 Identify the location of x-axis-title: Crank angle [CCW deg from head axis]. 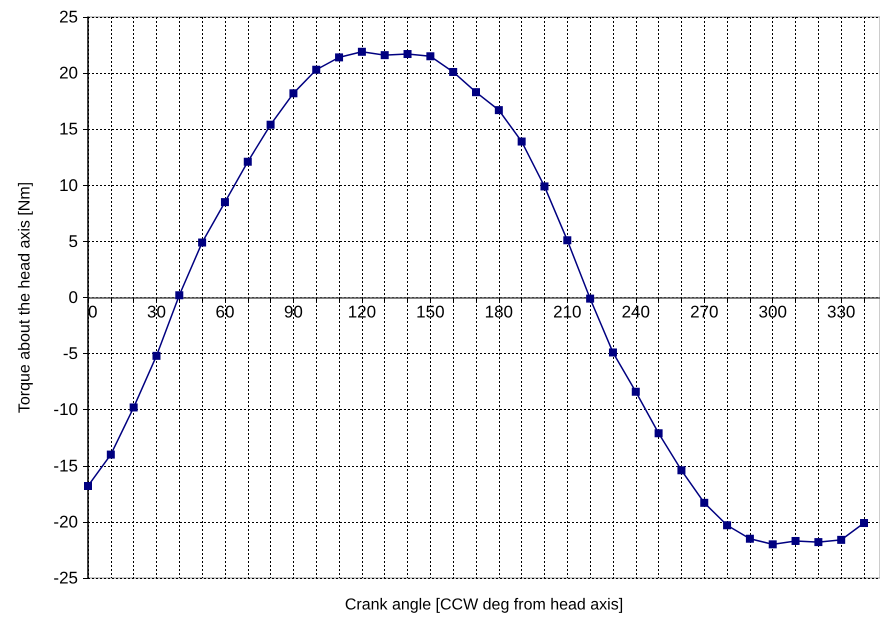
(484, 605).